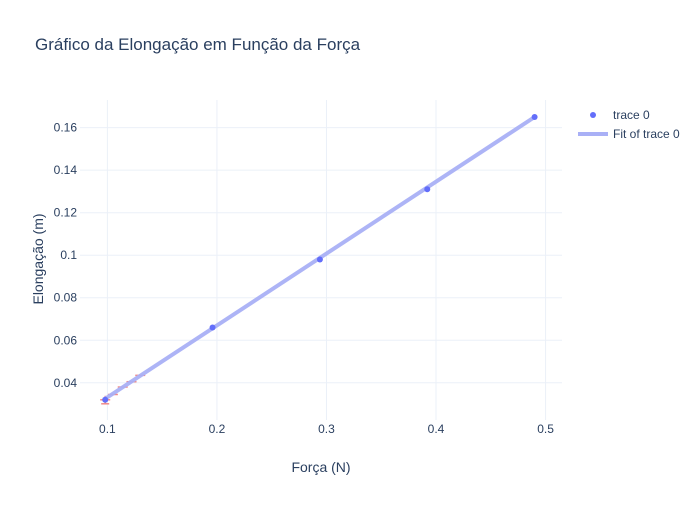 This screenshot has height=505, width=700. Describe the element at coordinates (646, 134) in the screenshot. I see `legend-label: Fit of trace 0` at that location.